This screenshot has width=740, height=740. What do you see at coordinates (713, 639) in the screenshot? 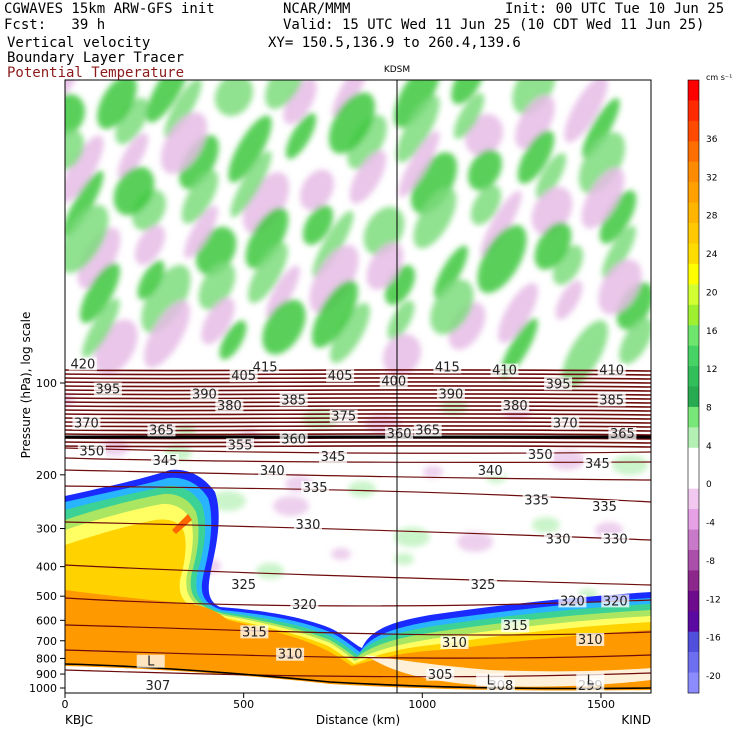
I see `colorbar-label: -16` at bounding box center [713, 639].